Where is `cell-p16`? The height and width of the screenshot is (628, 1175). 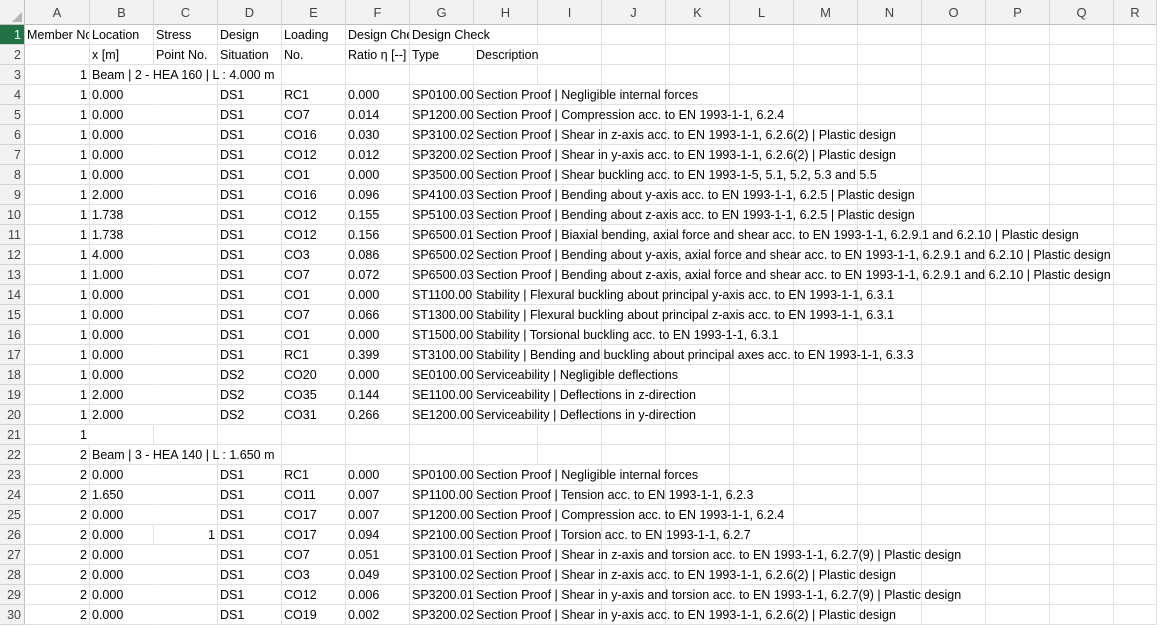 cell-p16 is located at coordinates (1018, 335).